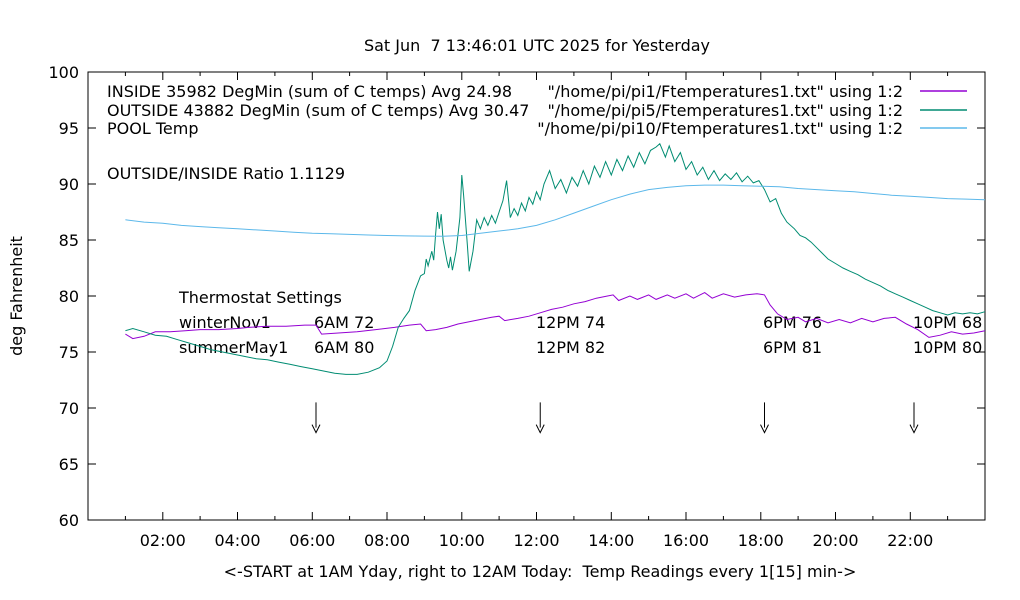  I want to click on y-tick-label: 65, so click(69, 464).